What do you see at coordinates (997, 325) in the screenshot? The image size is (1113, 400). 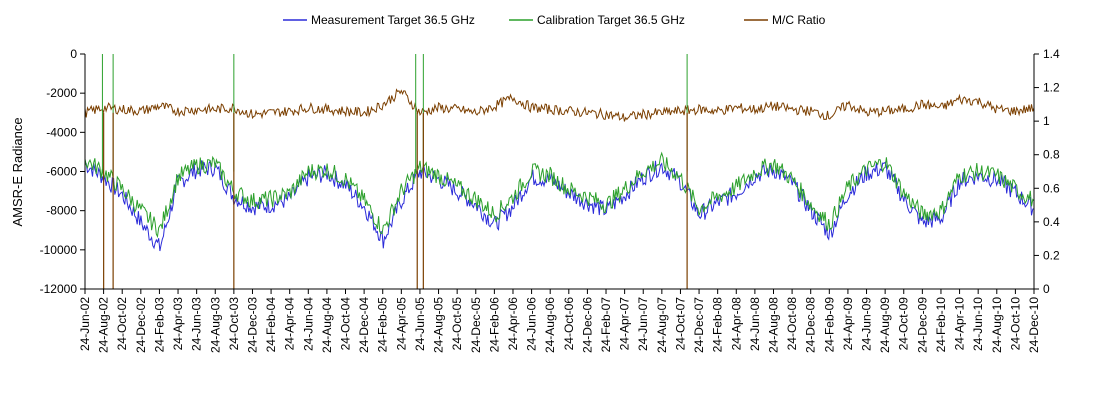 I see `x-tick-label: 24-Aug-10` at bounding box center [997, 325].